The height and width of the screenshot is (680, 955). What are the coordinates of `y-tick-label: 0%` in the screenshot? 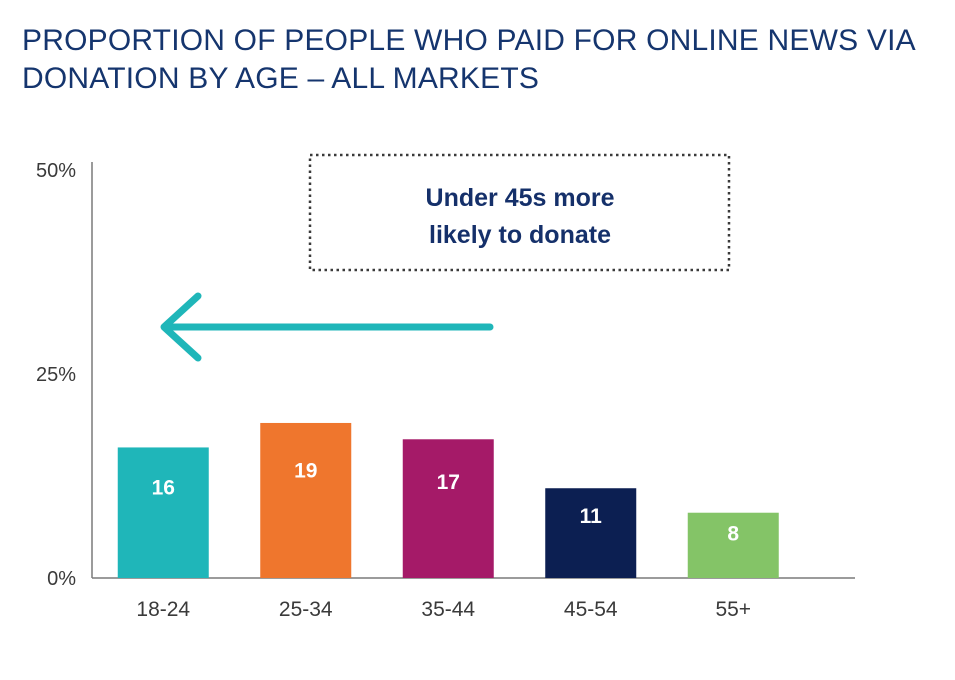 It's located at (61, 579).